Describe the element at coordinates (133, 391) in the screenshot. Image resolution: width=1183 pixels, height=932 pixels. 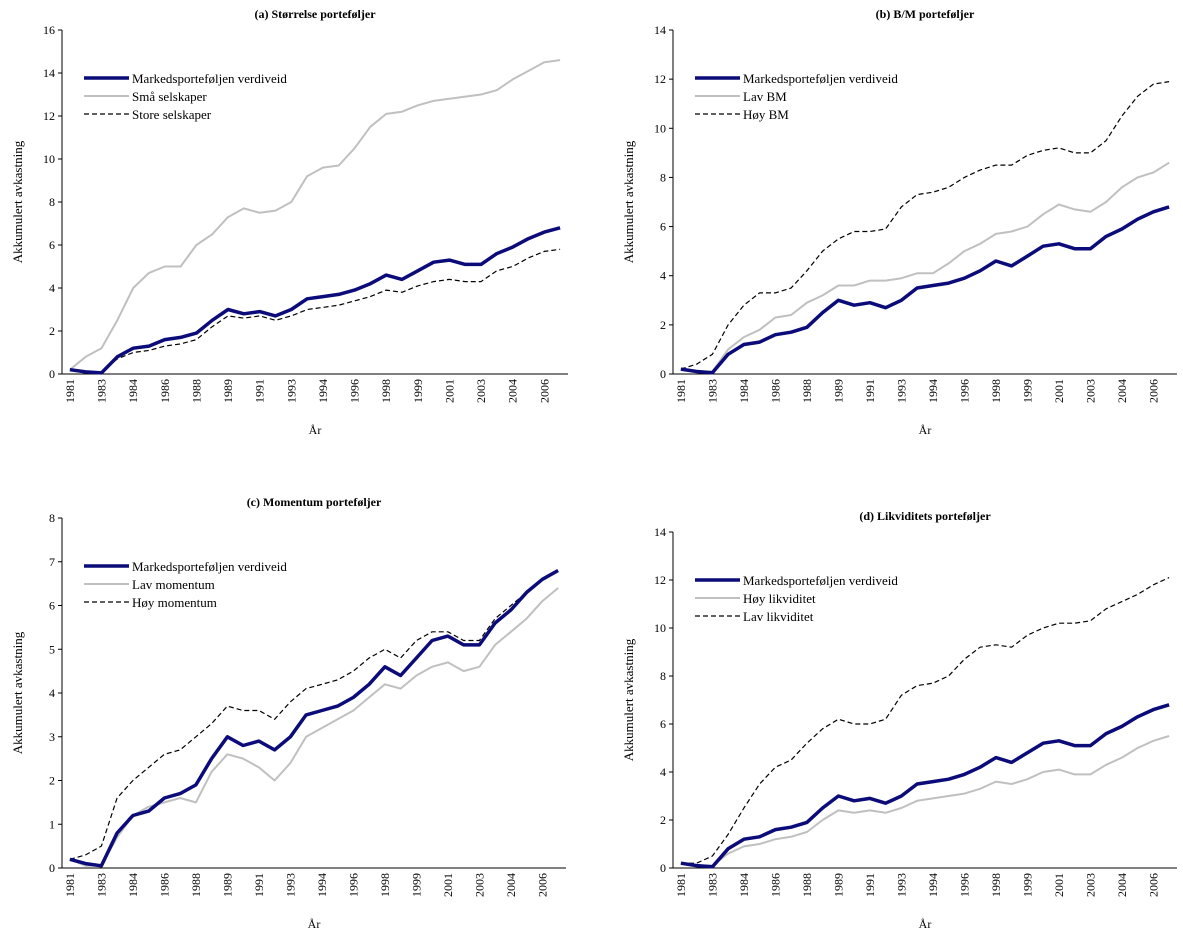
I see `x-tick-label: 1984` at that location.